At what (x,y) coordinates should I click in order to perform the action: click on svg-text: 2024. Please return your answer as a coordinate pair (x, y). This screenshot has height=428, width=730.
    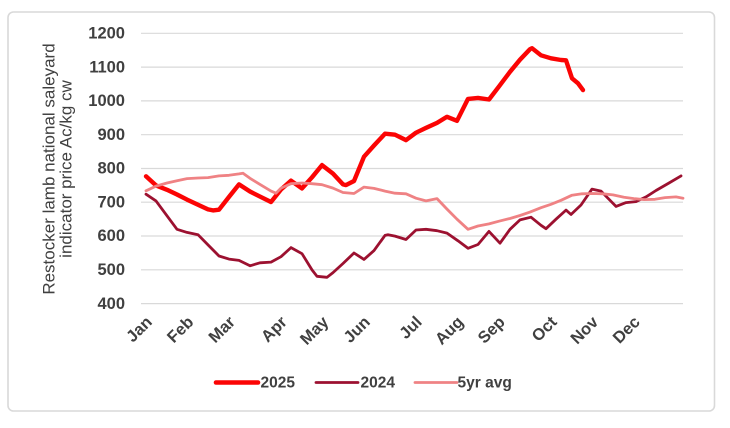
    Looking at the image, I should click on (378, 383).